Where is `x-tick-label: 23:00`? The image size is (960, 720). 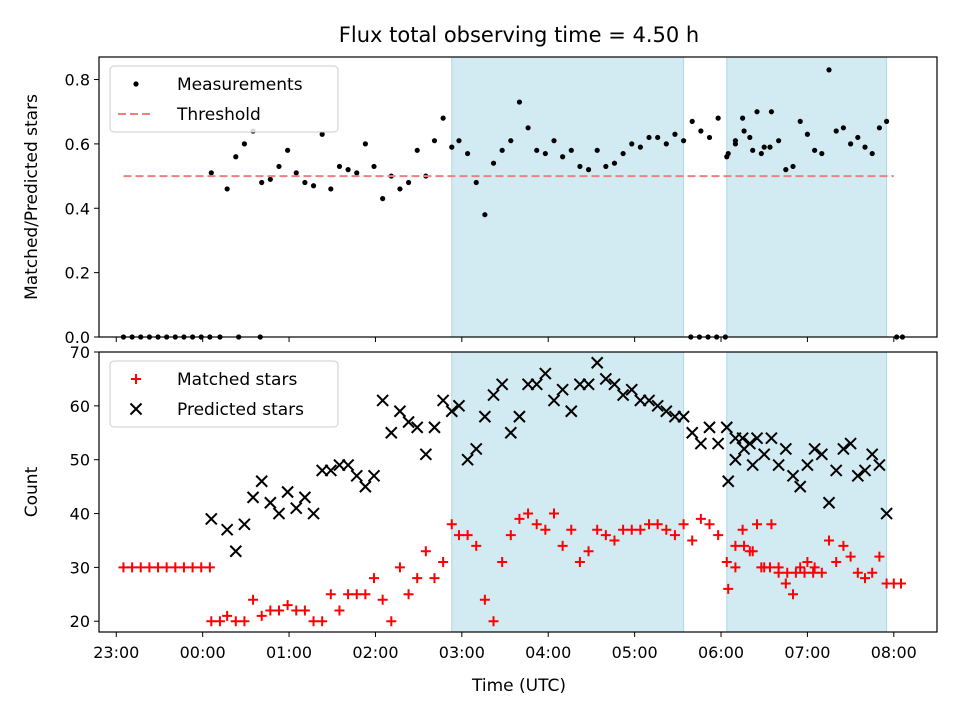 x-tick-label: 23:00 is located at coordinates (116, 652).